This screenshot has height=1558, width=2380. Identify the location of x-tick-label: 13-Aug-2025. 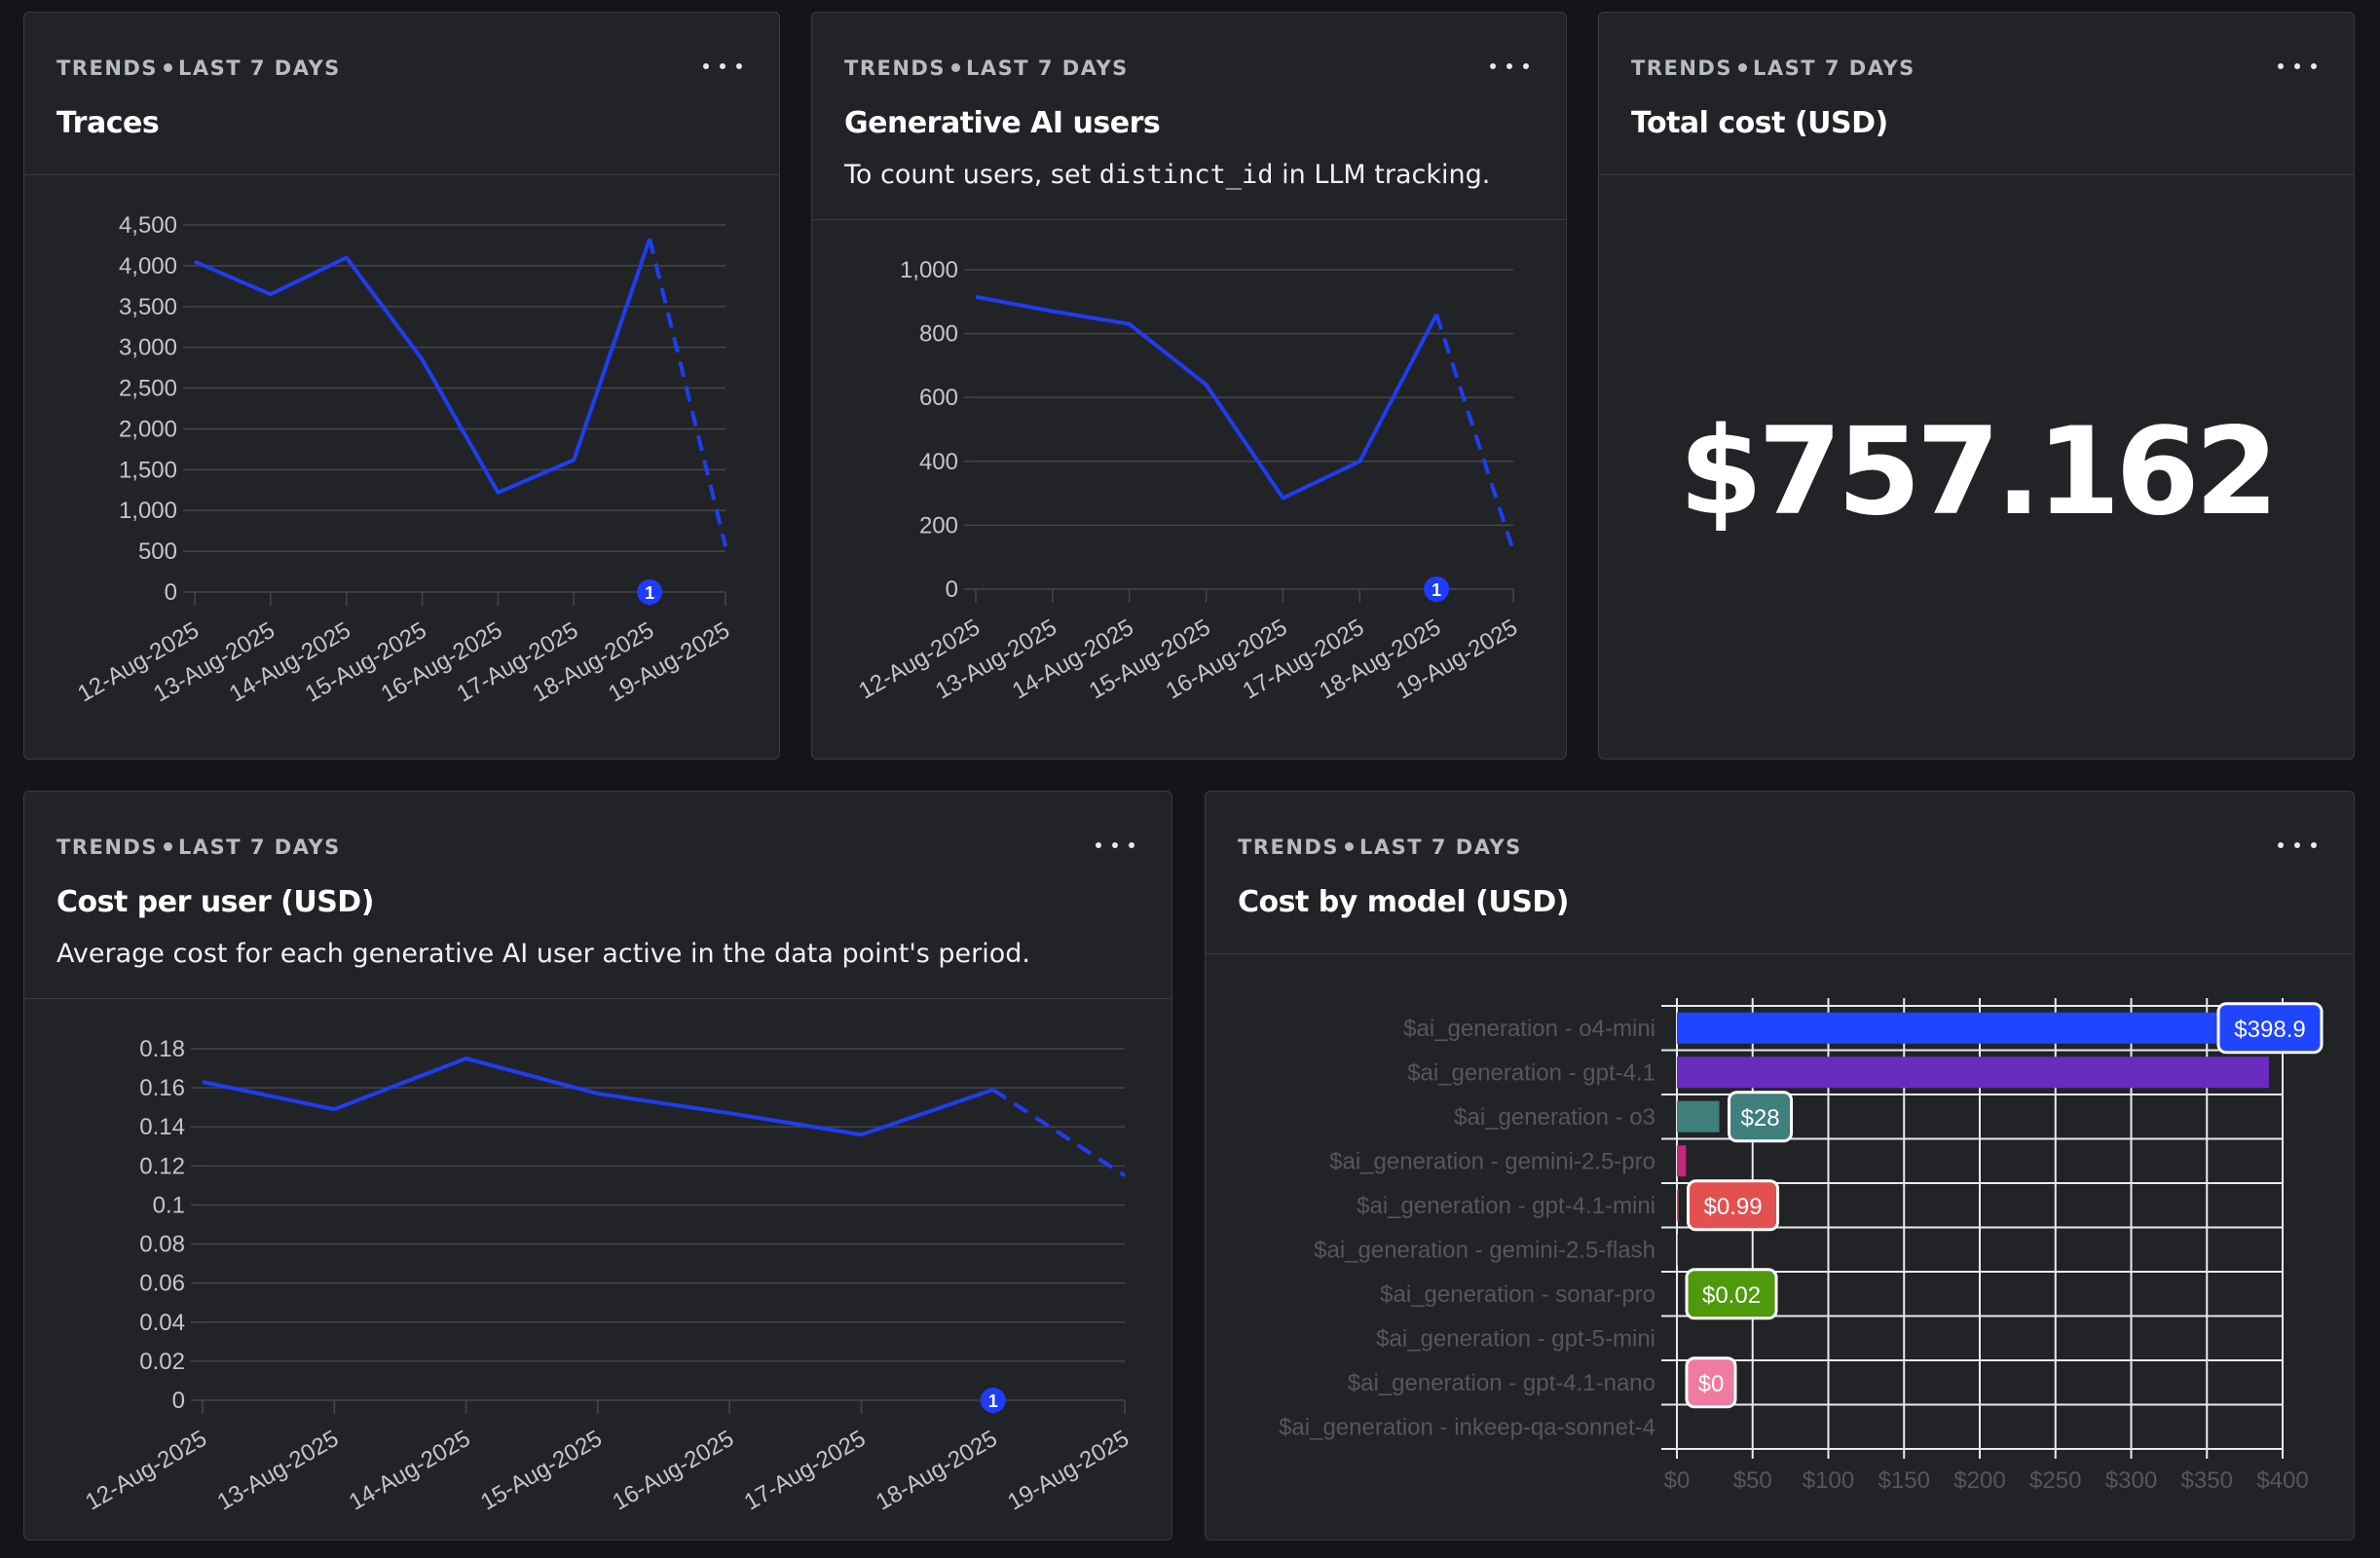
(278, 1471).